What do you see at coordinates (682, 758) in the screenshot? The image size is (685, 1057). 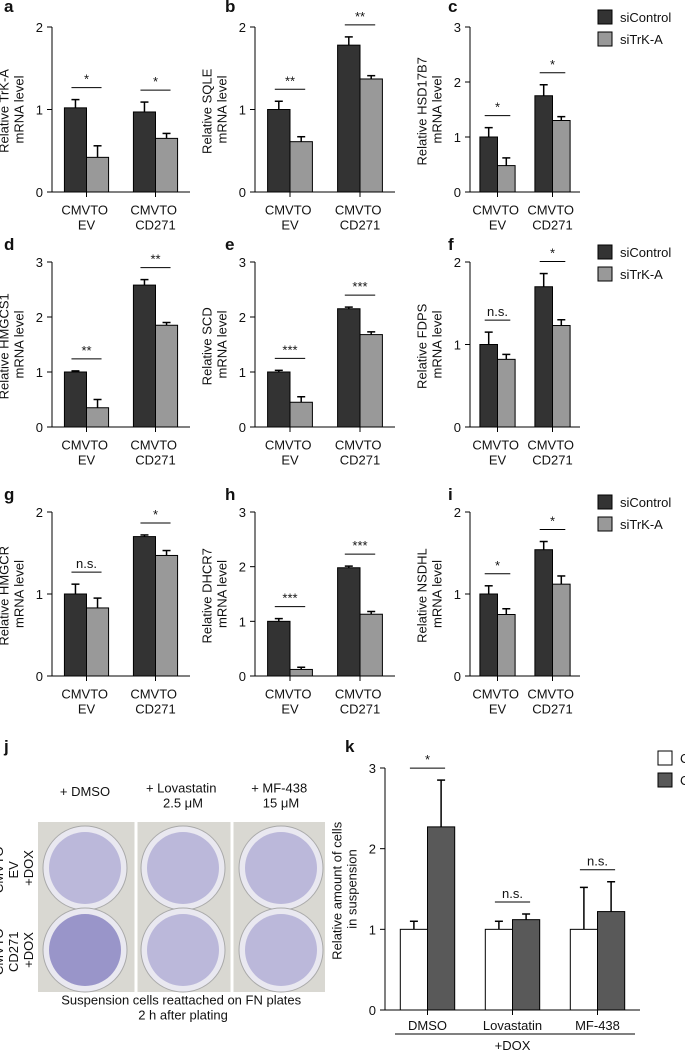 I see `legend-label: CMVTO EV` at bounding box center [682, 758].